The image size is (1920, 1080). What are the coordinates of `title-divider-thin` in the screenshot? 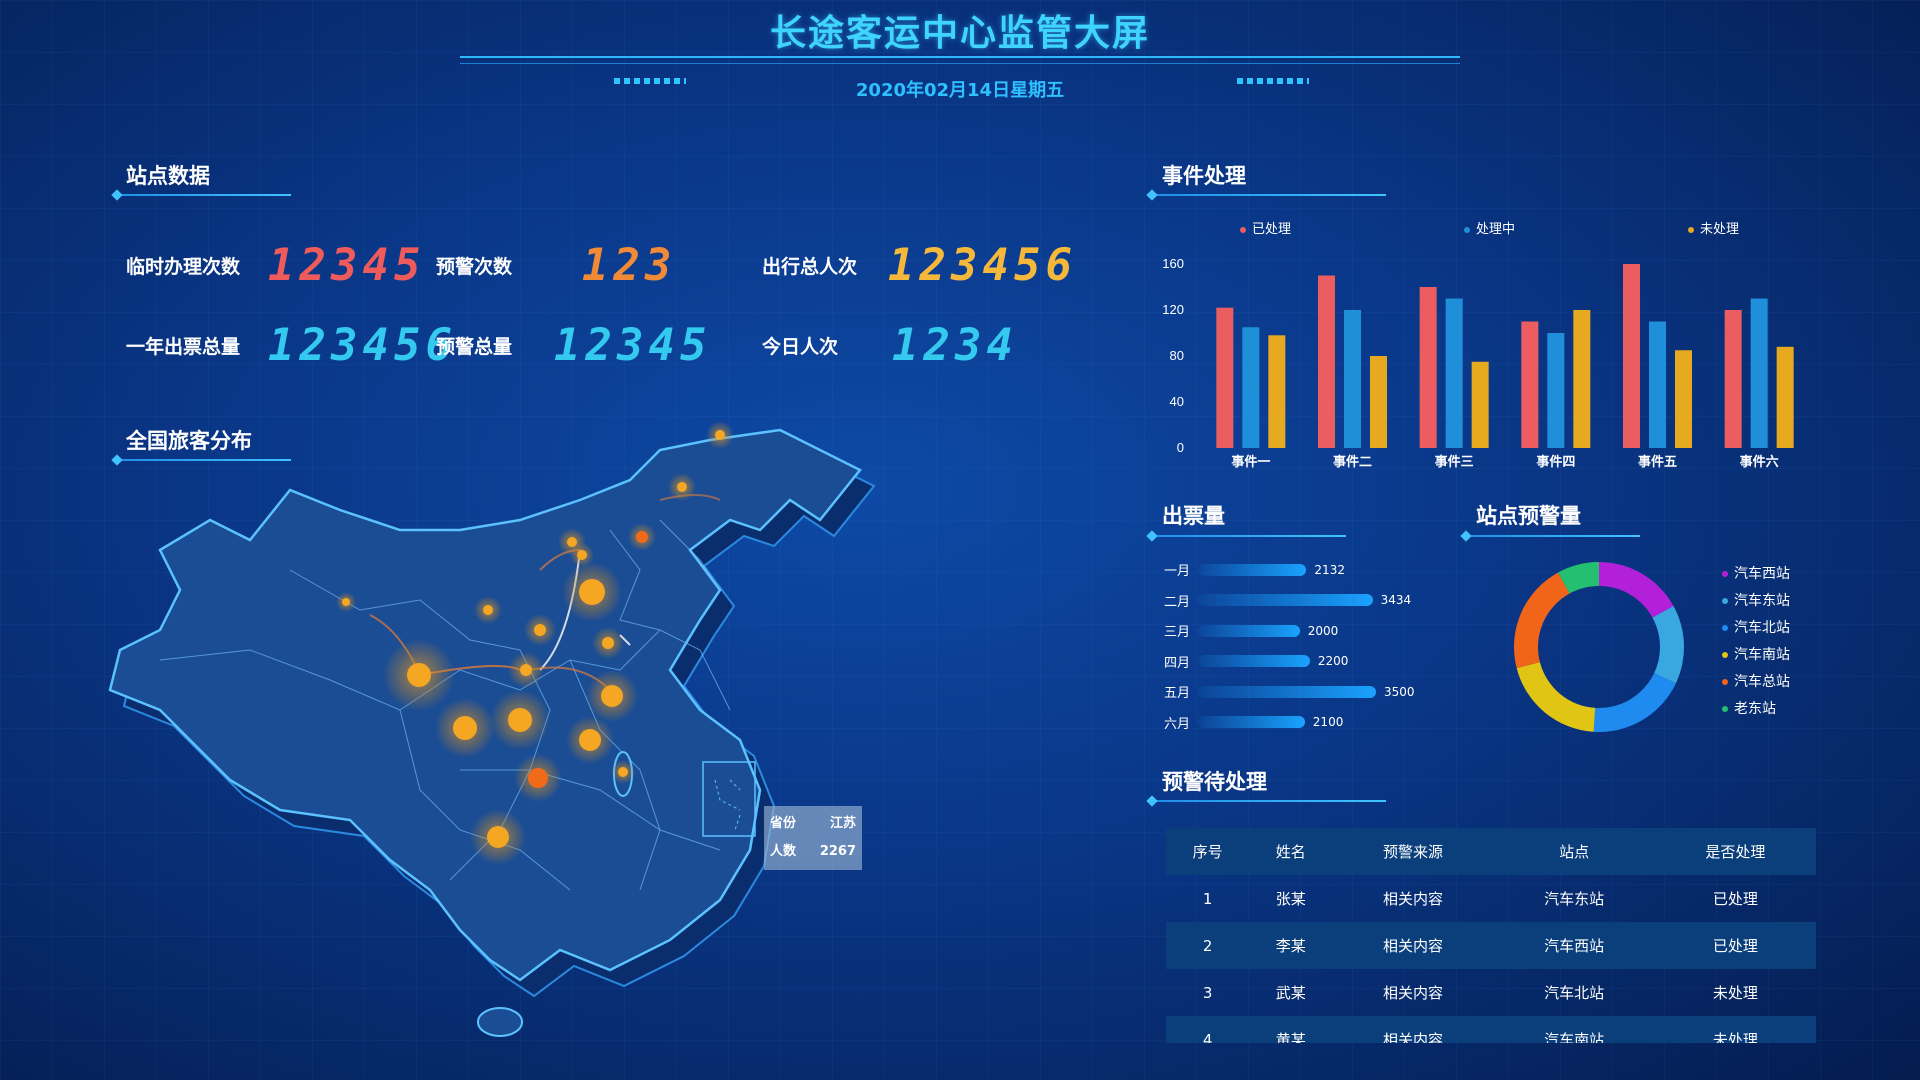 It's located at (960, 63).